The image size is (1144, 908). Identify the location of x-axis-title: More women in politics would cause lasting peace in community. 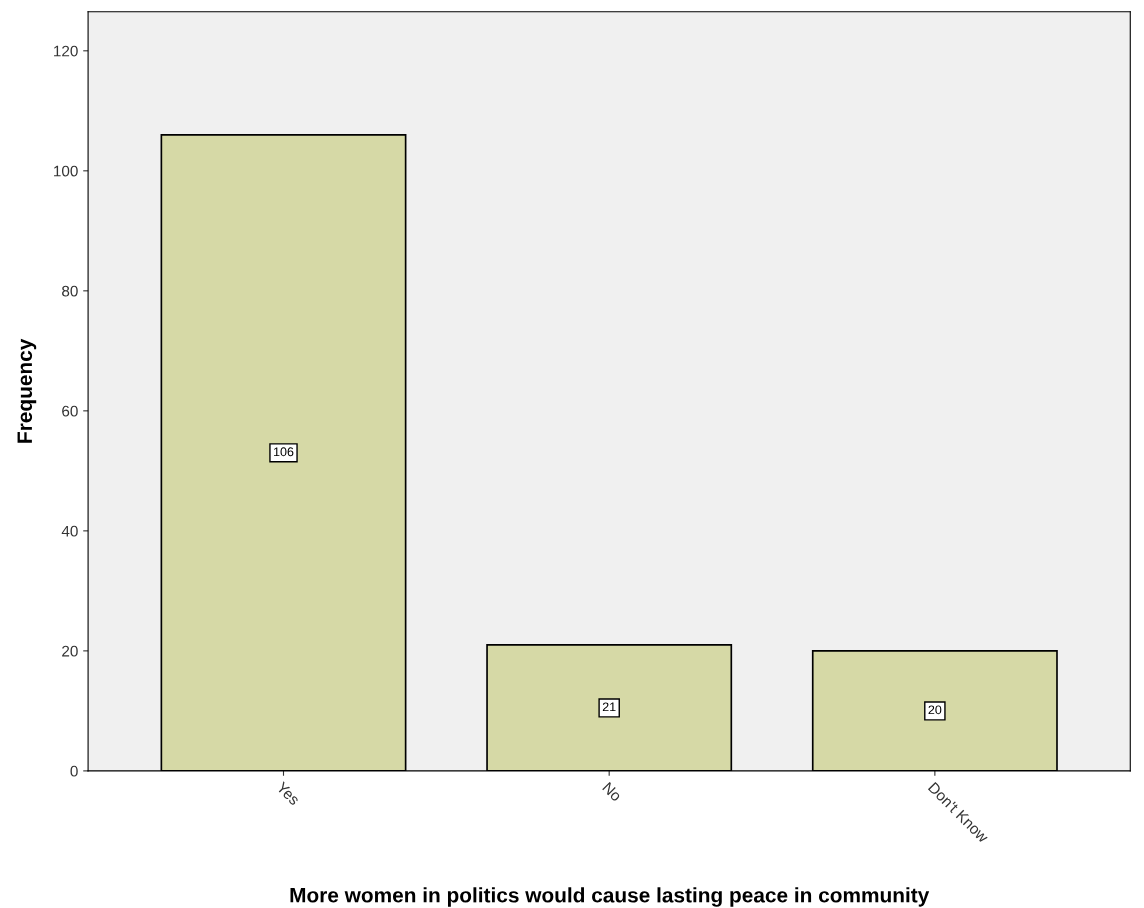
(610, 897).